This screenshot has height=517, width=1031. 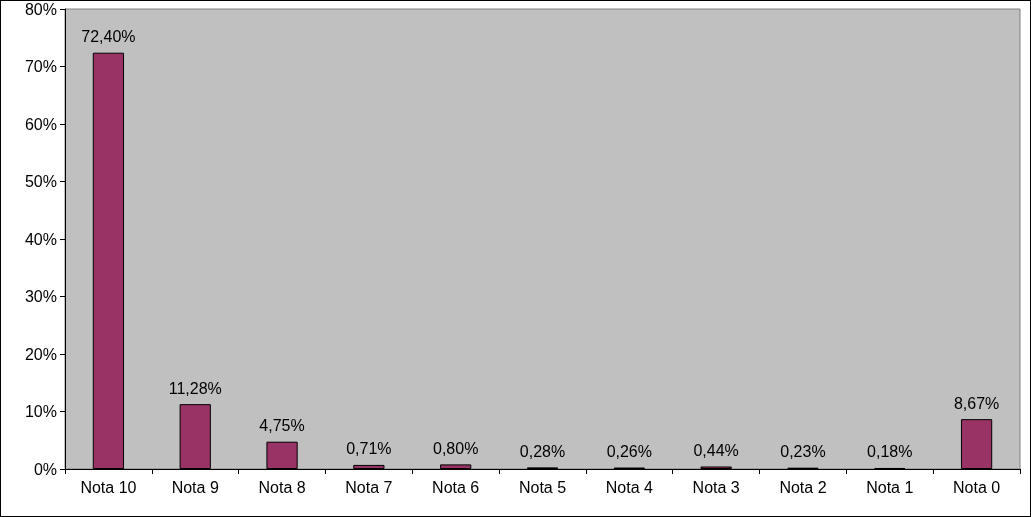 What do you see at coordinates (40, 124) in the screenshot?
I see `y-tick-label: 60%` at bounding box center [40, 124].